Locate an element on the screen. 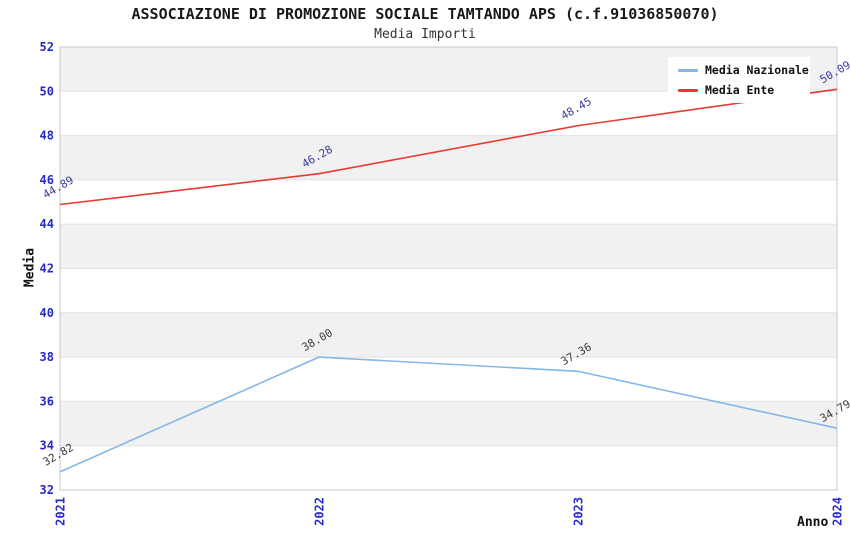  x-axis-title: Anno is located at coordinates (813, 522).